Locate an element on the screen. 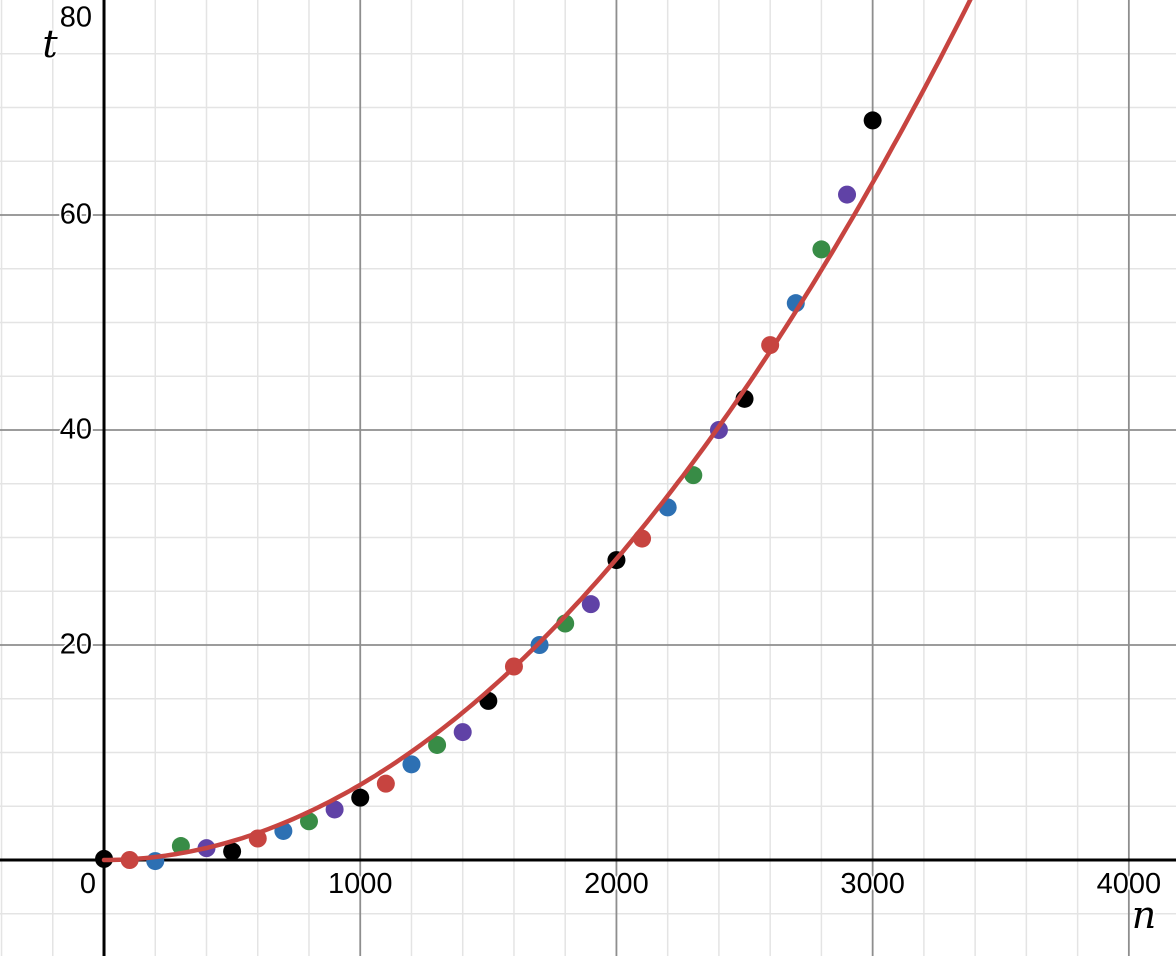 This screenshot has height=956, width=1176. x-tick-label-4000: 4000 is located at coordinates (1129, 884).